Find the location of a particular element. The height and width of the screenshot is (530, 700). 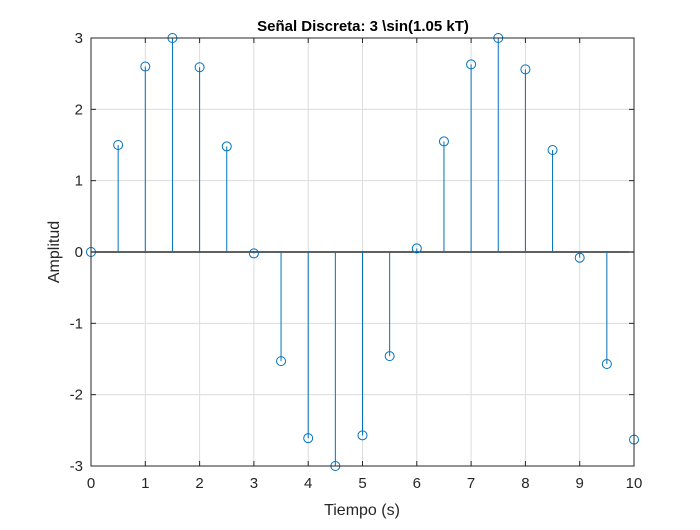

chart-title: Señal Discreta: 3 \sin(1.05 kT) is located at coordinates (363, 26).